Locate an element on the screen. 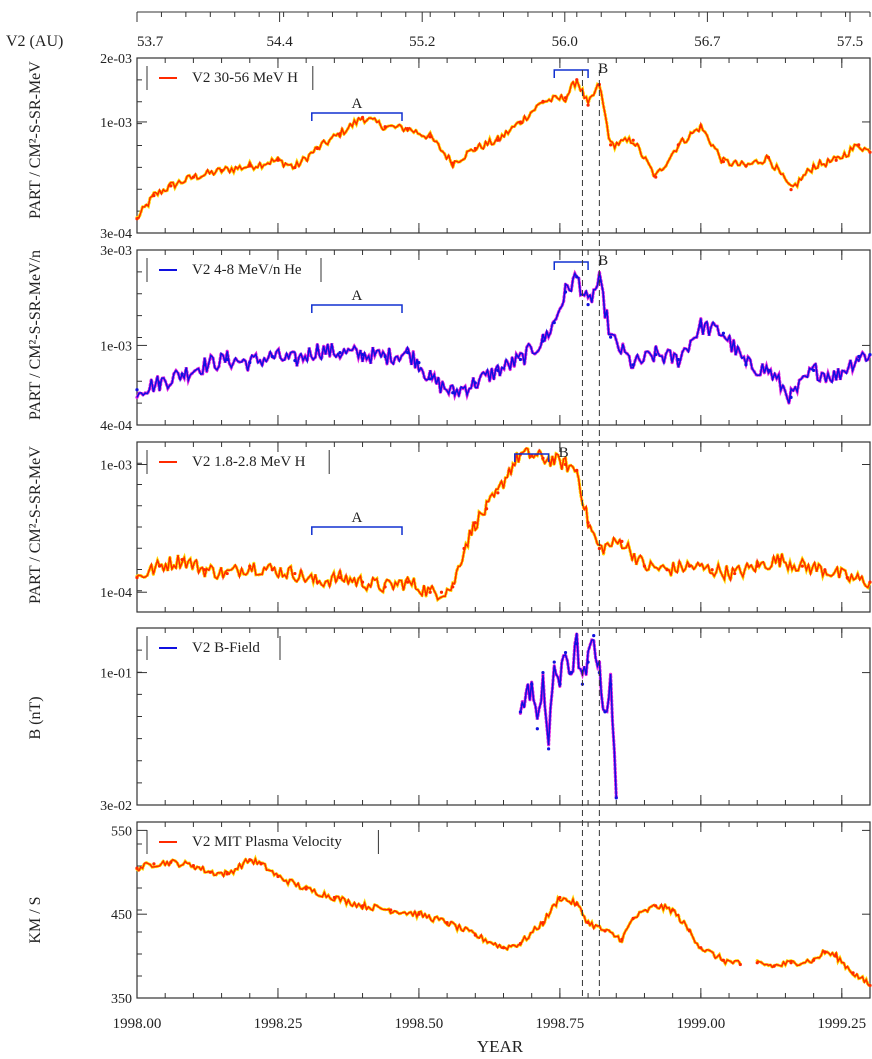 Image resolution: width=872 pixels, height=1059 pixels. y-axis-label-panel-2: PART / CM²-S-SR-MeV/n is located at coordinates (35, 335).